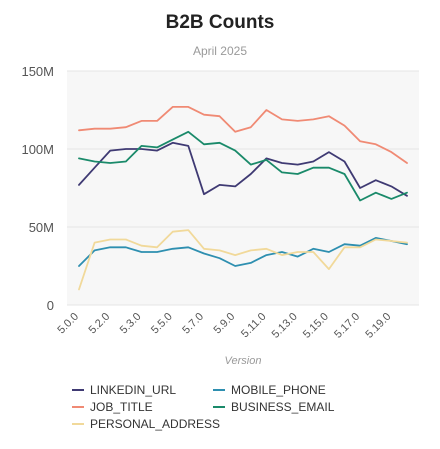 Image resolution: width=440 pixels, height=449 pixels. I want to click on x-tick-label: 5.5.0, so click(162, 324).